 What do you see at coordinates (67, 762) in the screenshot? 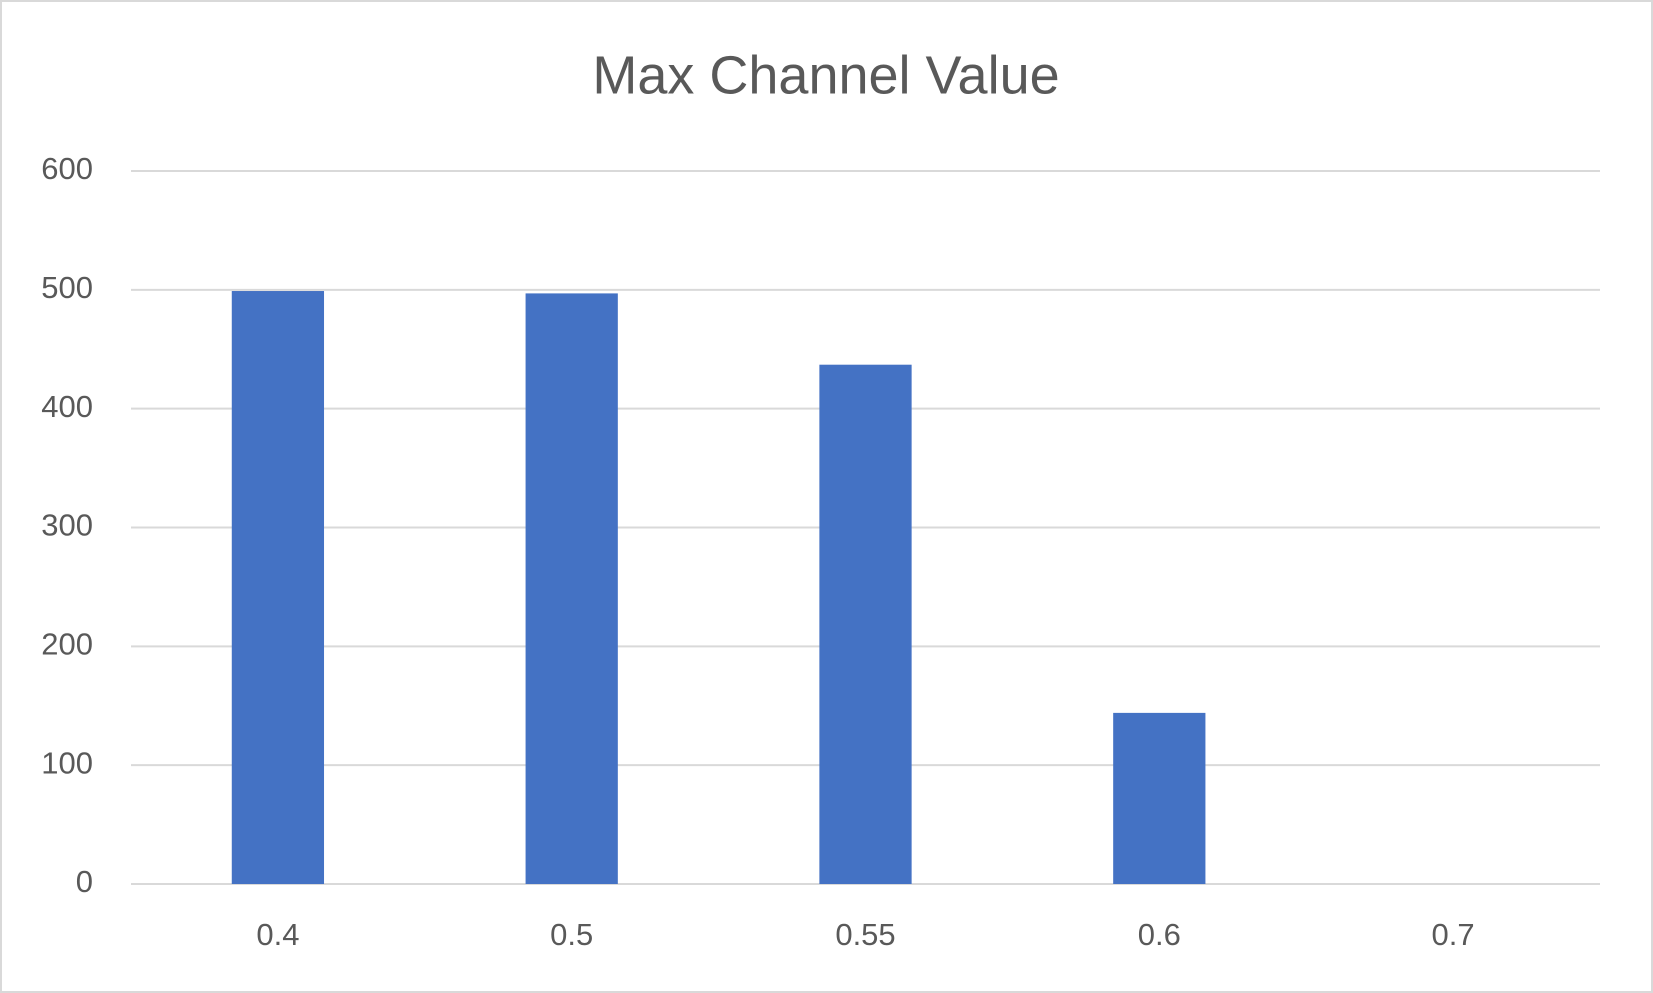
I see `y-tick-label: 100` at bounding box center [67, 762].